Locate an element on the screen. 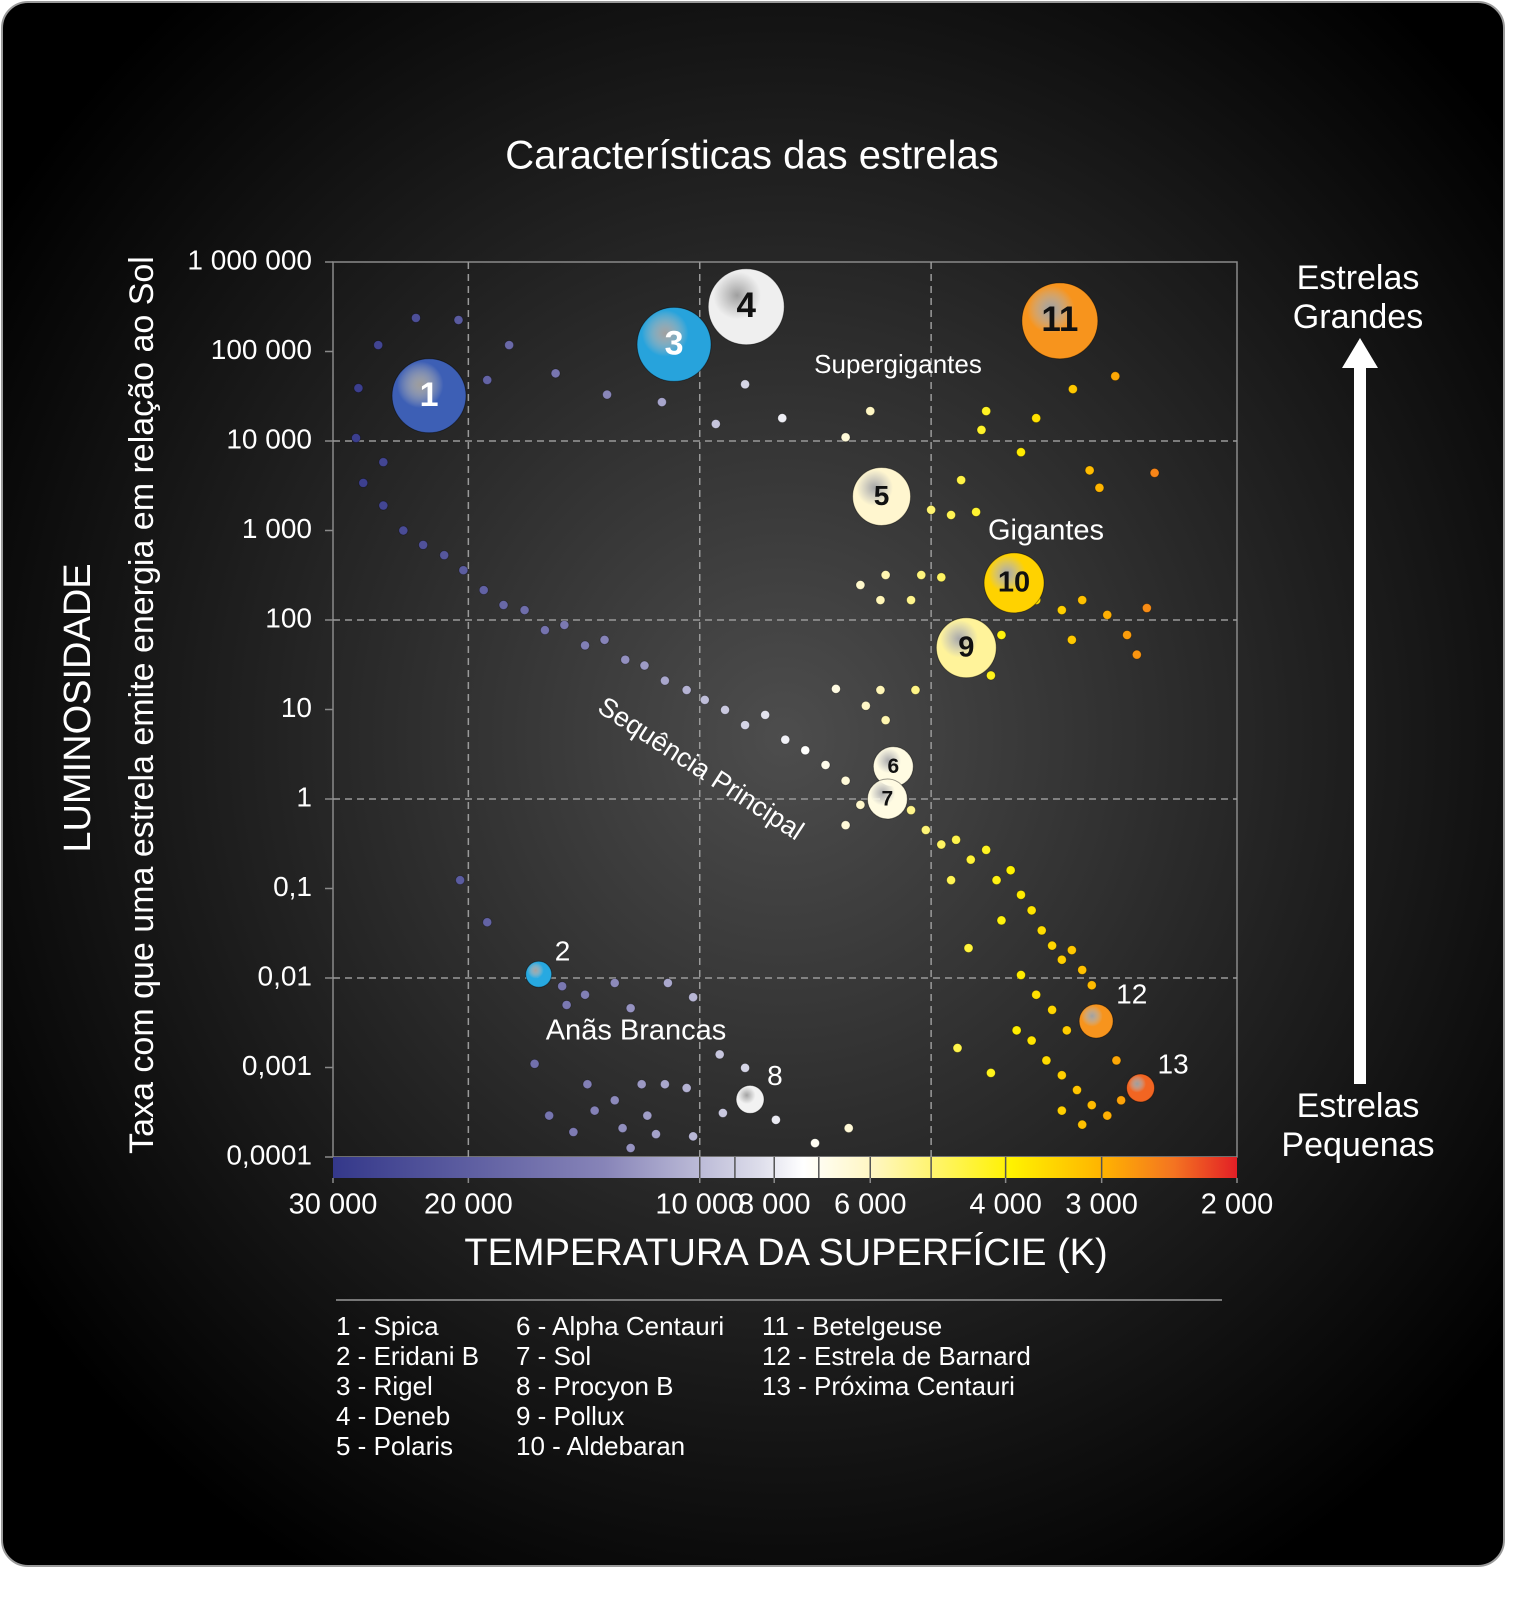  legend-entry: 4 - Deneb is located at coordinates (393, 1416).